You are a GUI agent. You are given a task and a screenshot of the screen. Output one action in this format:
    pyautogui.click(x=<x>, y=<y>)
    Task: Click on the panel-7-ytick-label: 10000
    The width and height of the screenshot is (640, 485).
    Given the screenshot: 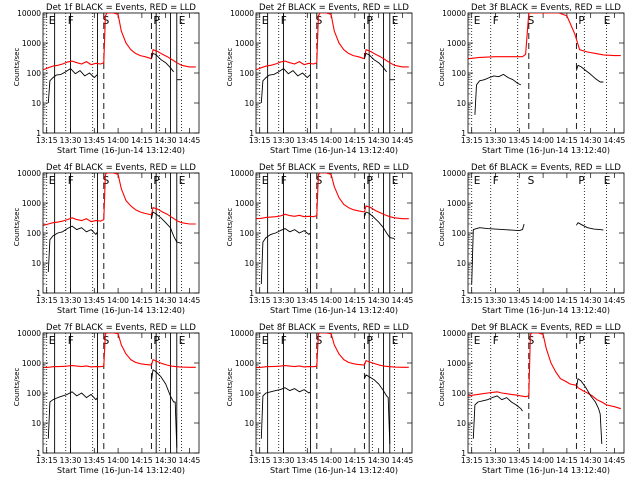 What is the action you would take?
    pyautogui.click(x=29, y=333)
    